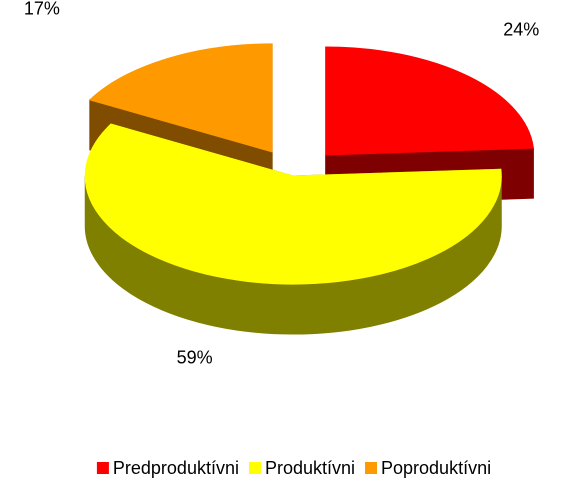 The image size is (588, 484). I want to click on data-label: 59%, so click(195, 358).